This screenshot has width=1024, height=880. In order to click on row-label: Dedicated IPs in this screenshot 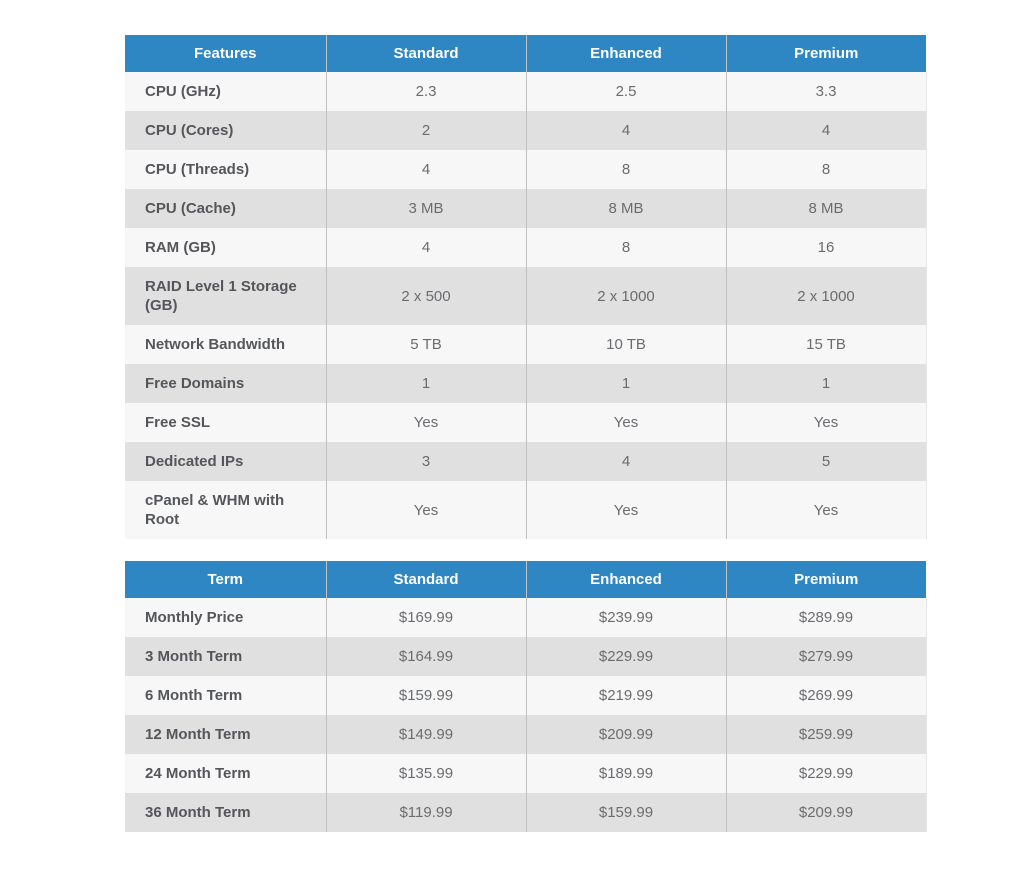, I will do `click(225, 461)`.